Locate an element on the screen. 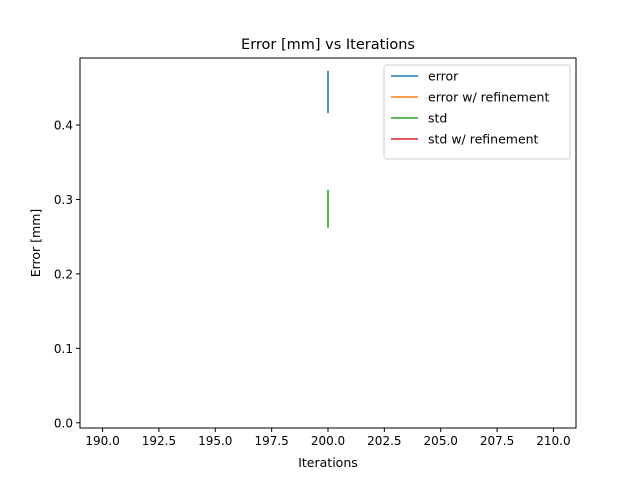 Image resolution: width=640 pixels, height=480 pixels. y-tick-label: 0.3 is located at coordinates (63, 200).